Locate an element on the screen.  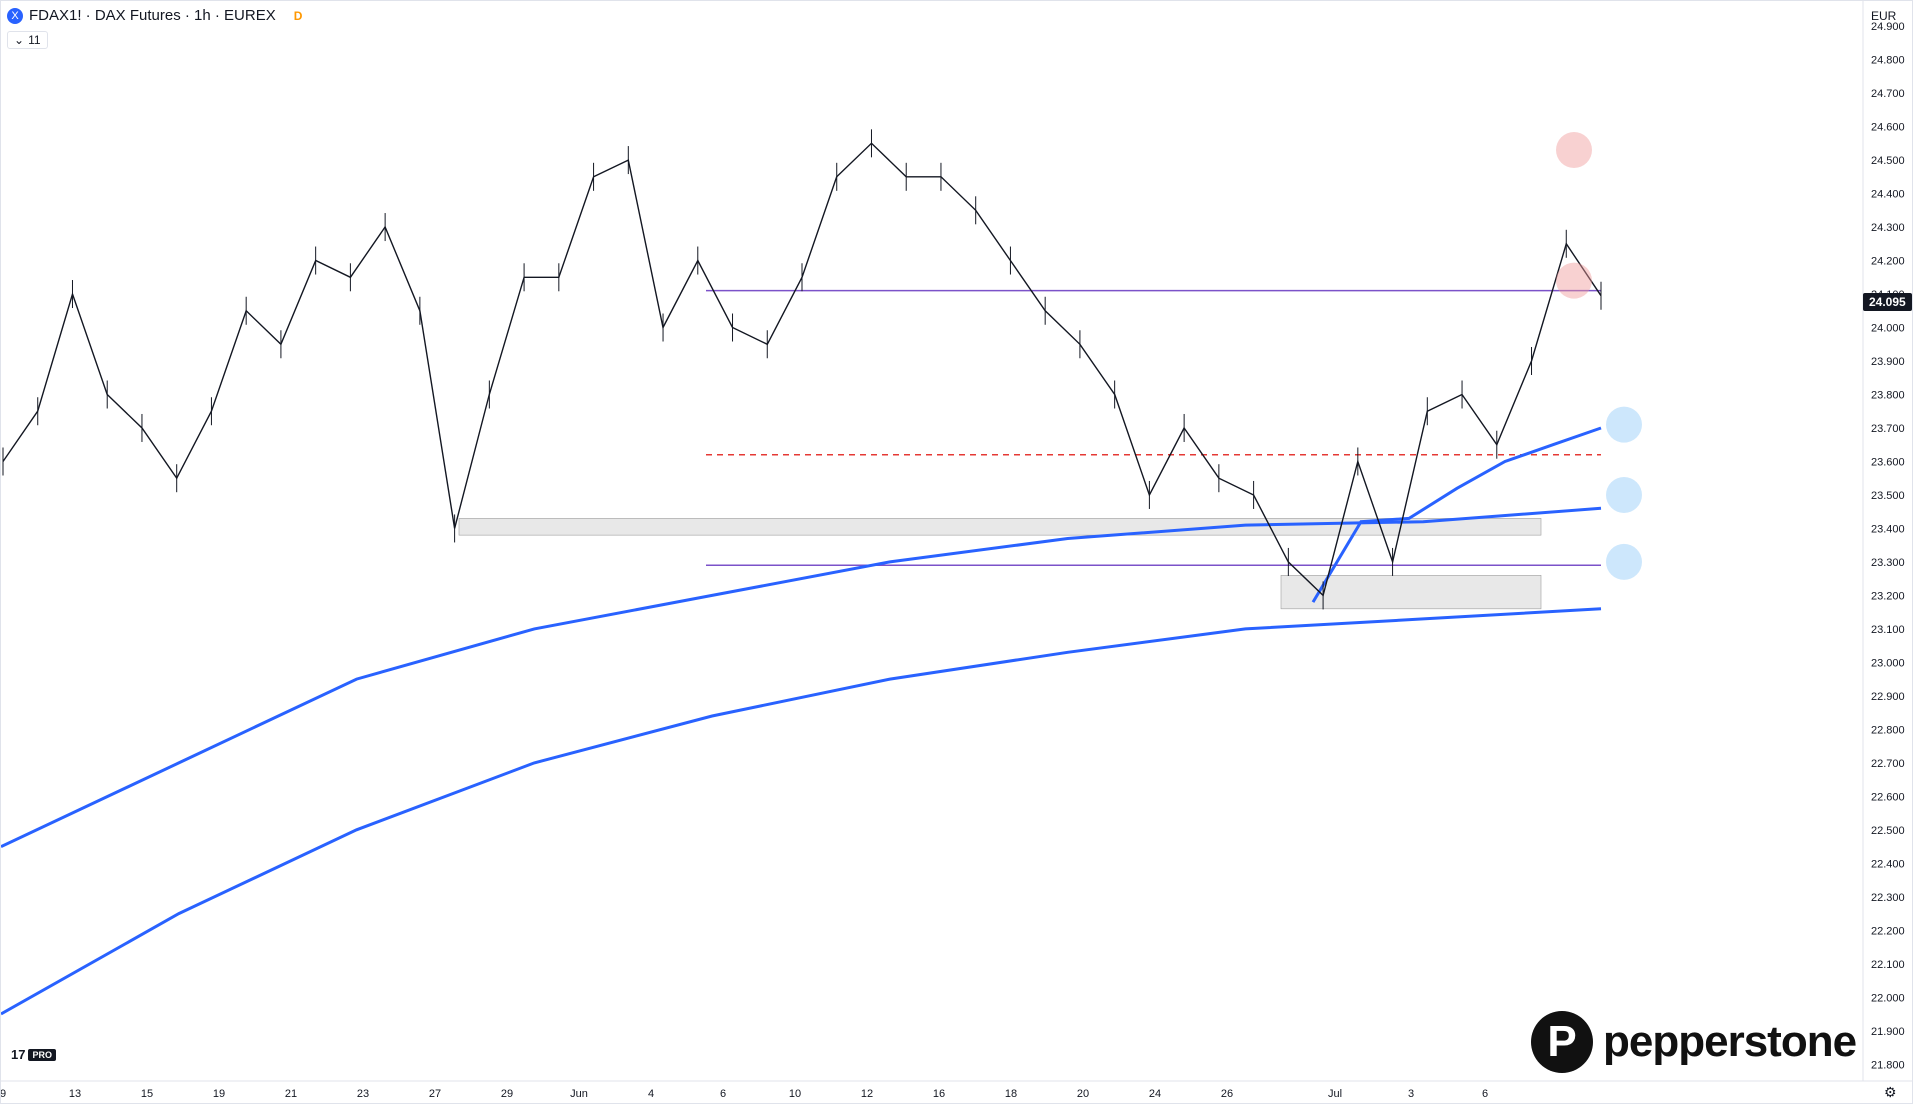
y-tick-label: 21.800 is located at coordinates (1888, 1065).